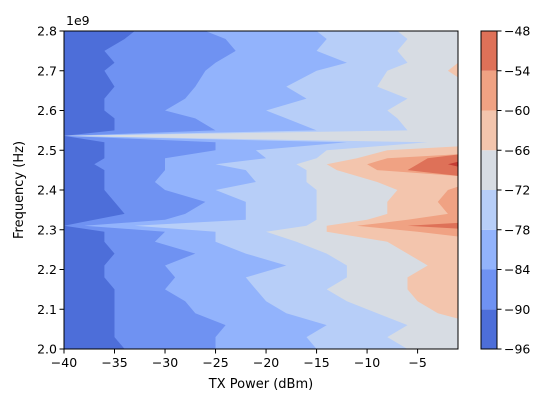  I want to click on y-tick-label: 2.5, so click(47, 150).